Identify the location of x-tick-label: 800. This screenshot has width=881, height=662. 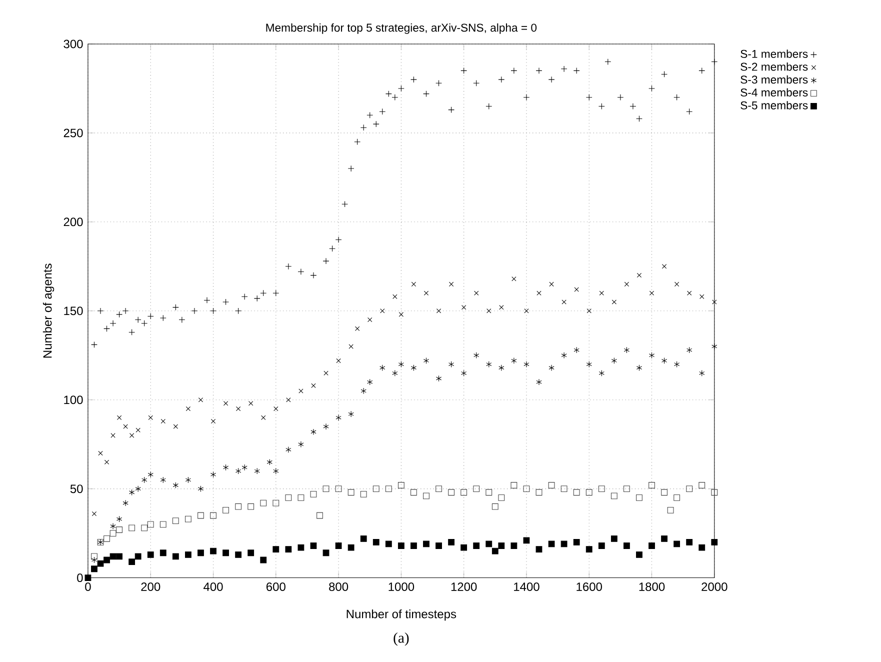
(338, 587).